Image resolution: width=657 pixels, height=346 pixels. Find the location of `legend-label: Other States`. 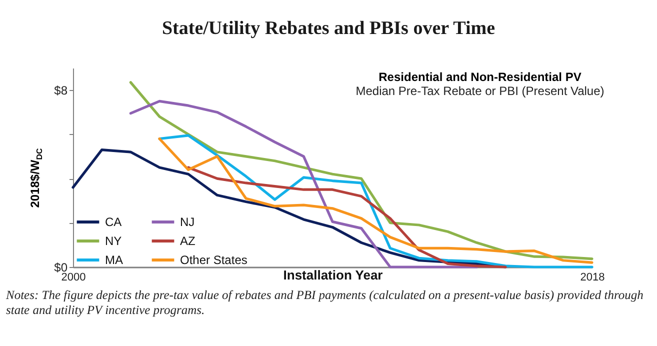

legend-label: Other States is located at coordinates (214, 260).